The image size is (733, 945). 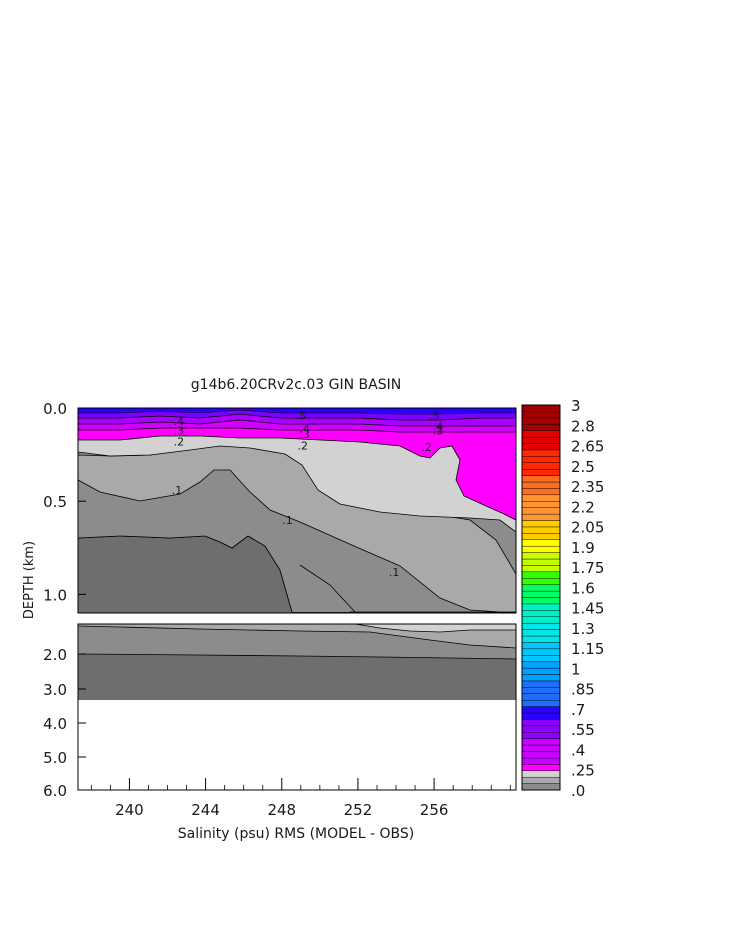 I want to click on colorbar-tick-label: 1.15, so click(x=587, y=649).